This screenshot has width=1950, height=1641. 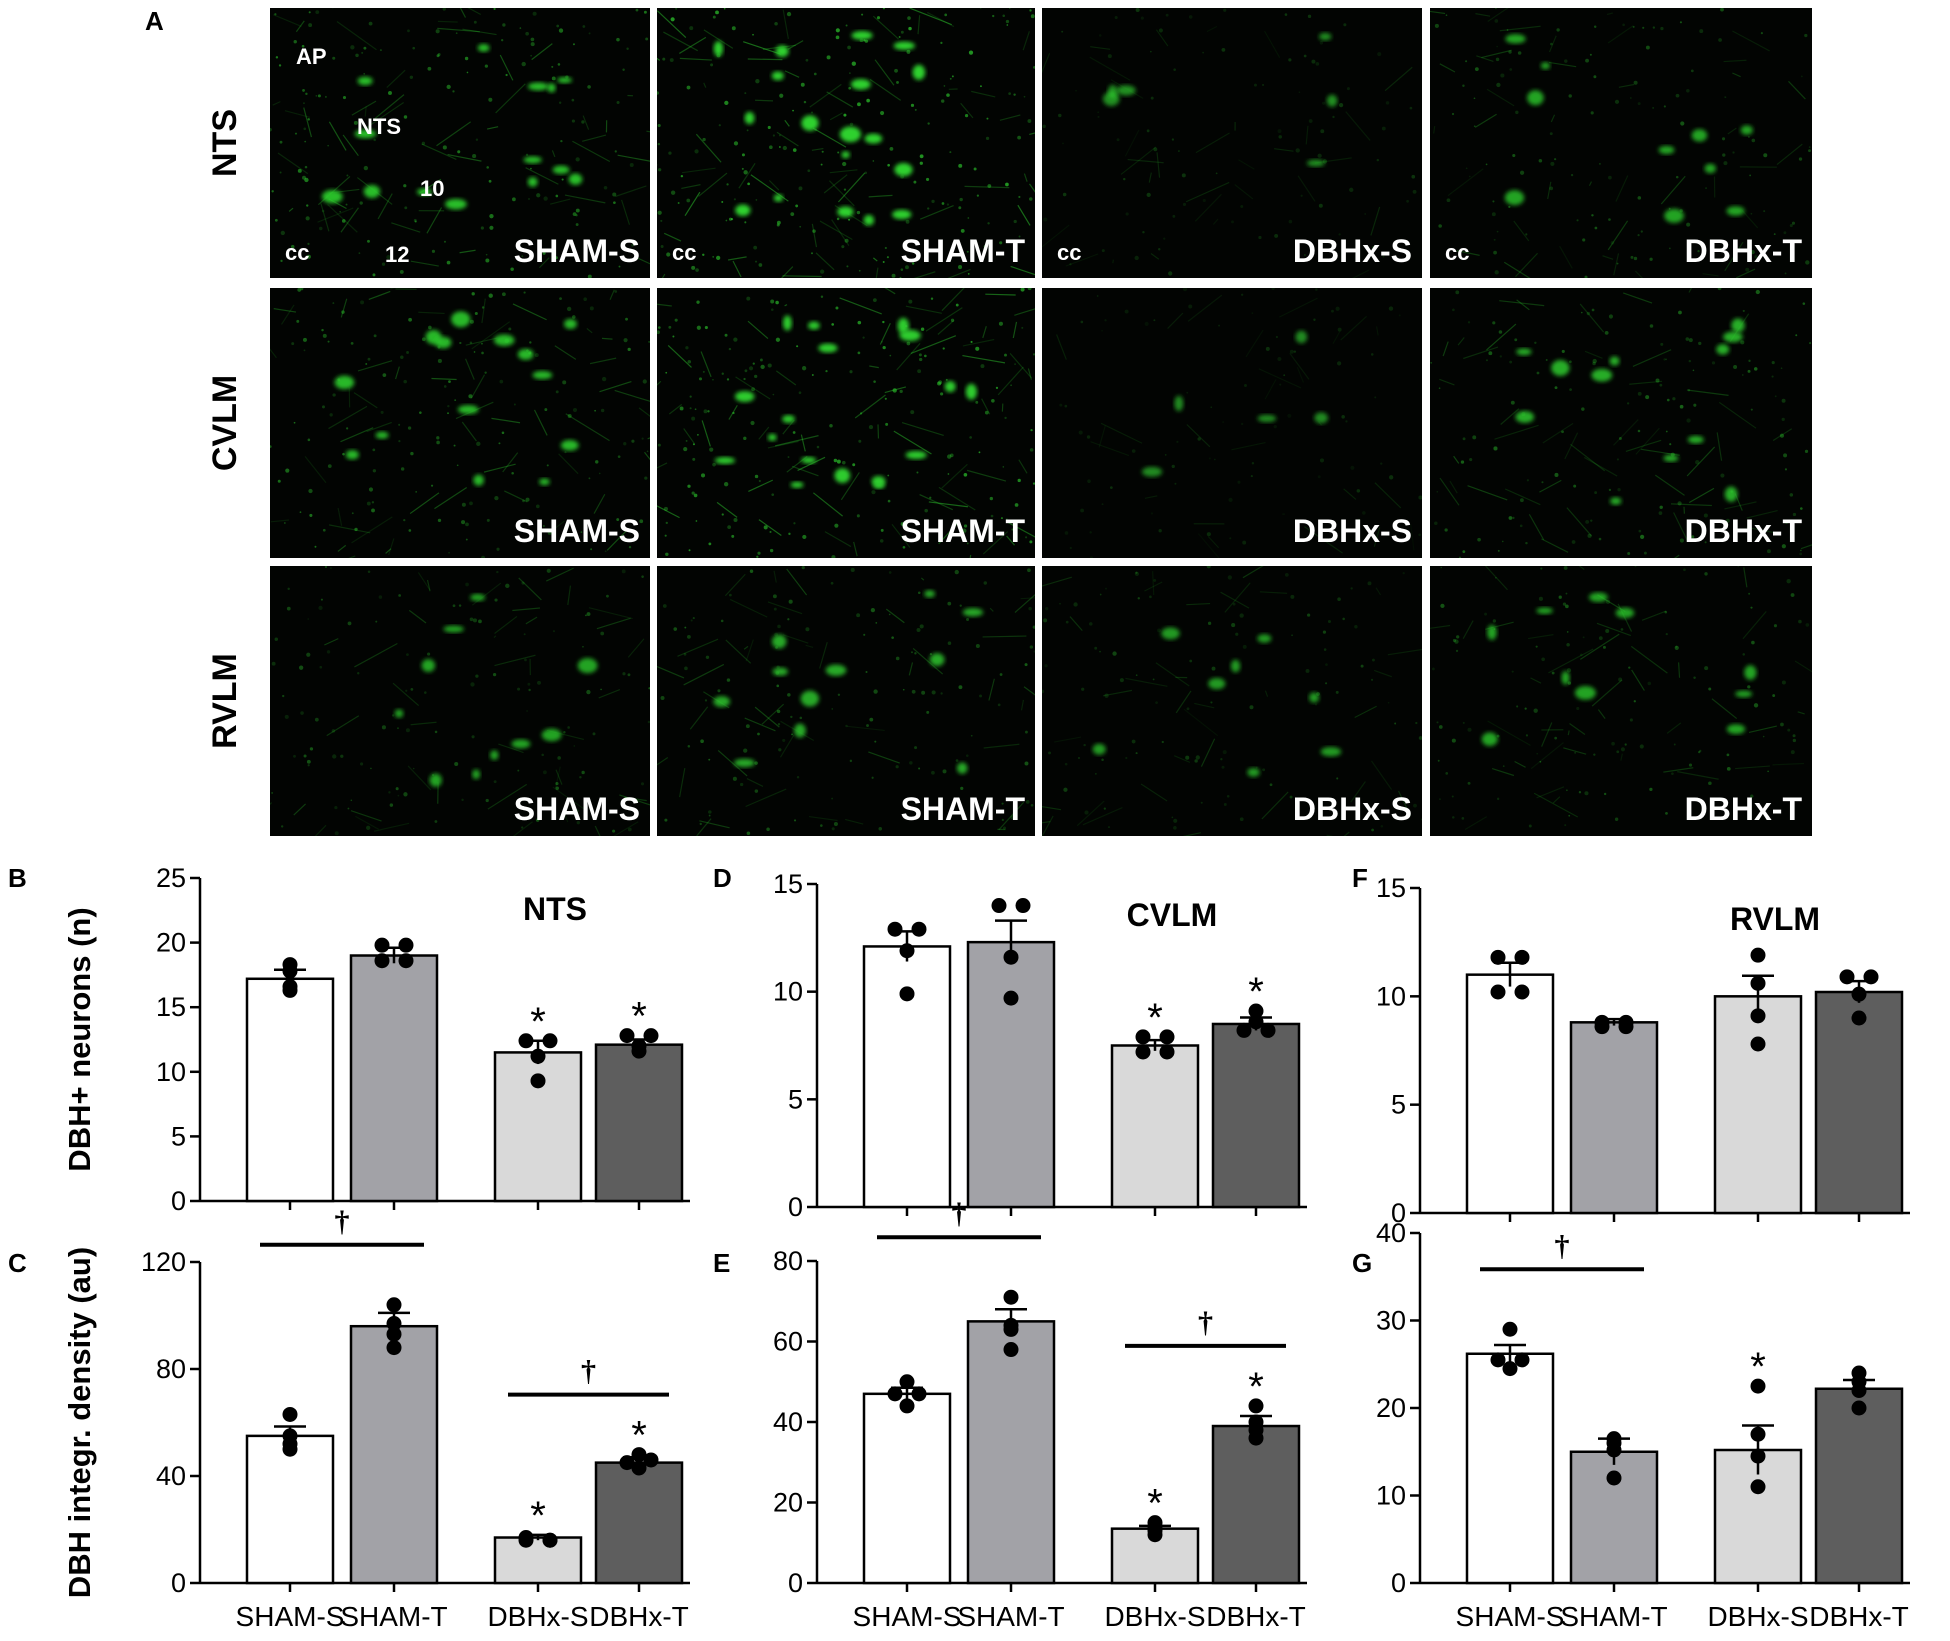 What do you see at coordinates (963, 531) in the screenshot?
I see `micrograph-group-label: SHAM-T` at bounding box center [963, 531].